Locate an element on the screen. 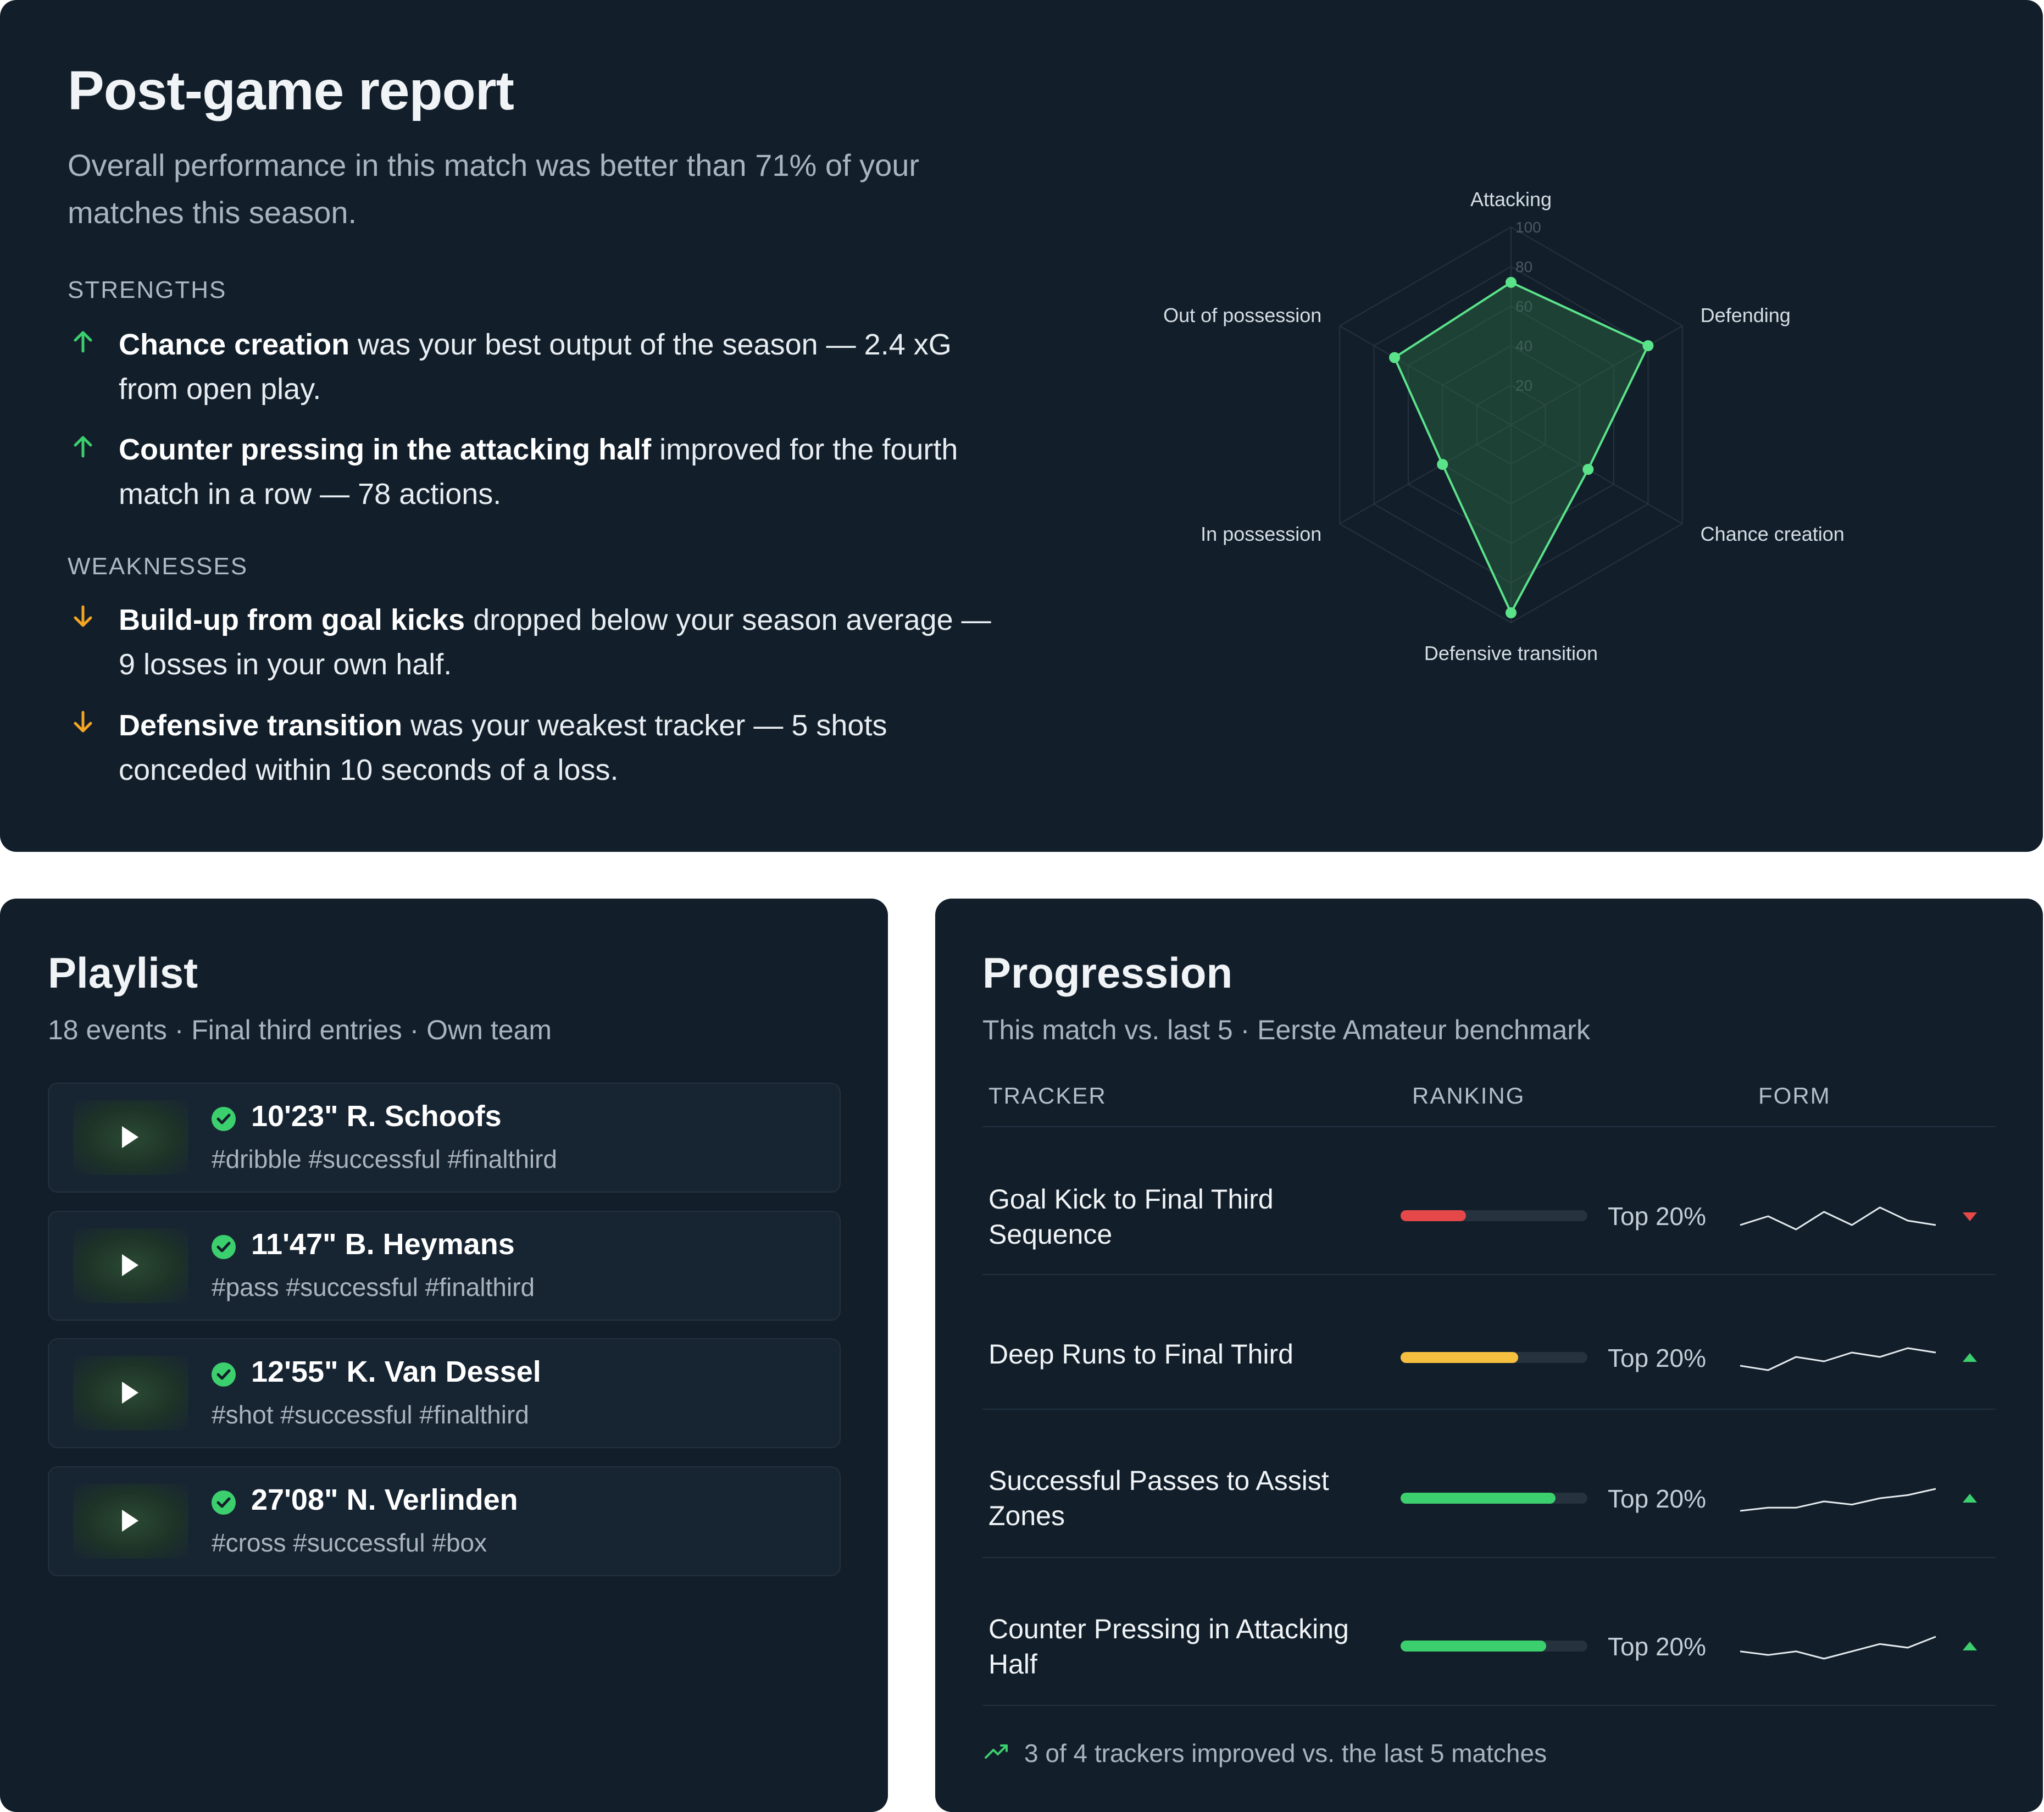  event-tags: #pass #successful #finalthird is located at coordinates (373, 1287).